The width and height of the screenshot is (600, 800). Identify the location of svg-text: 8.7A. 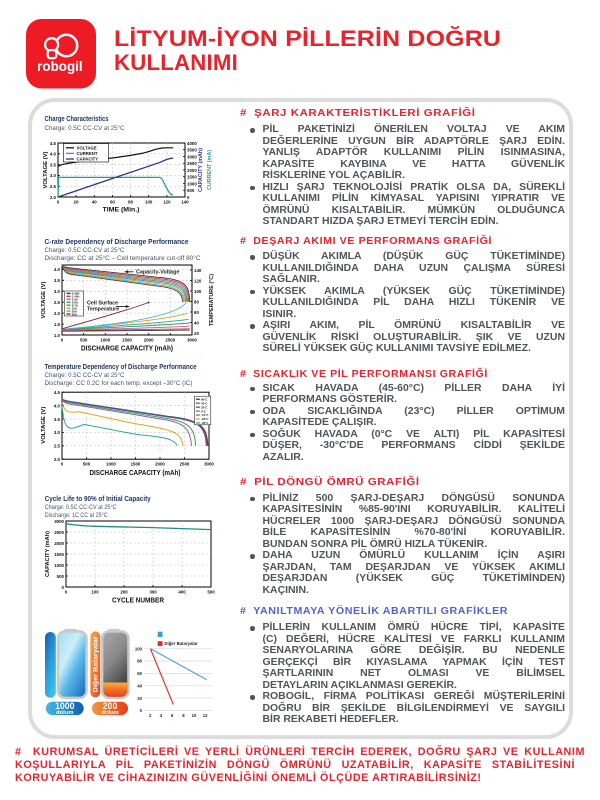
(75, 305).